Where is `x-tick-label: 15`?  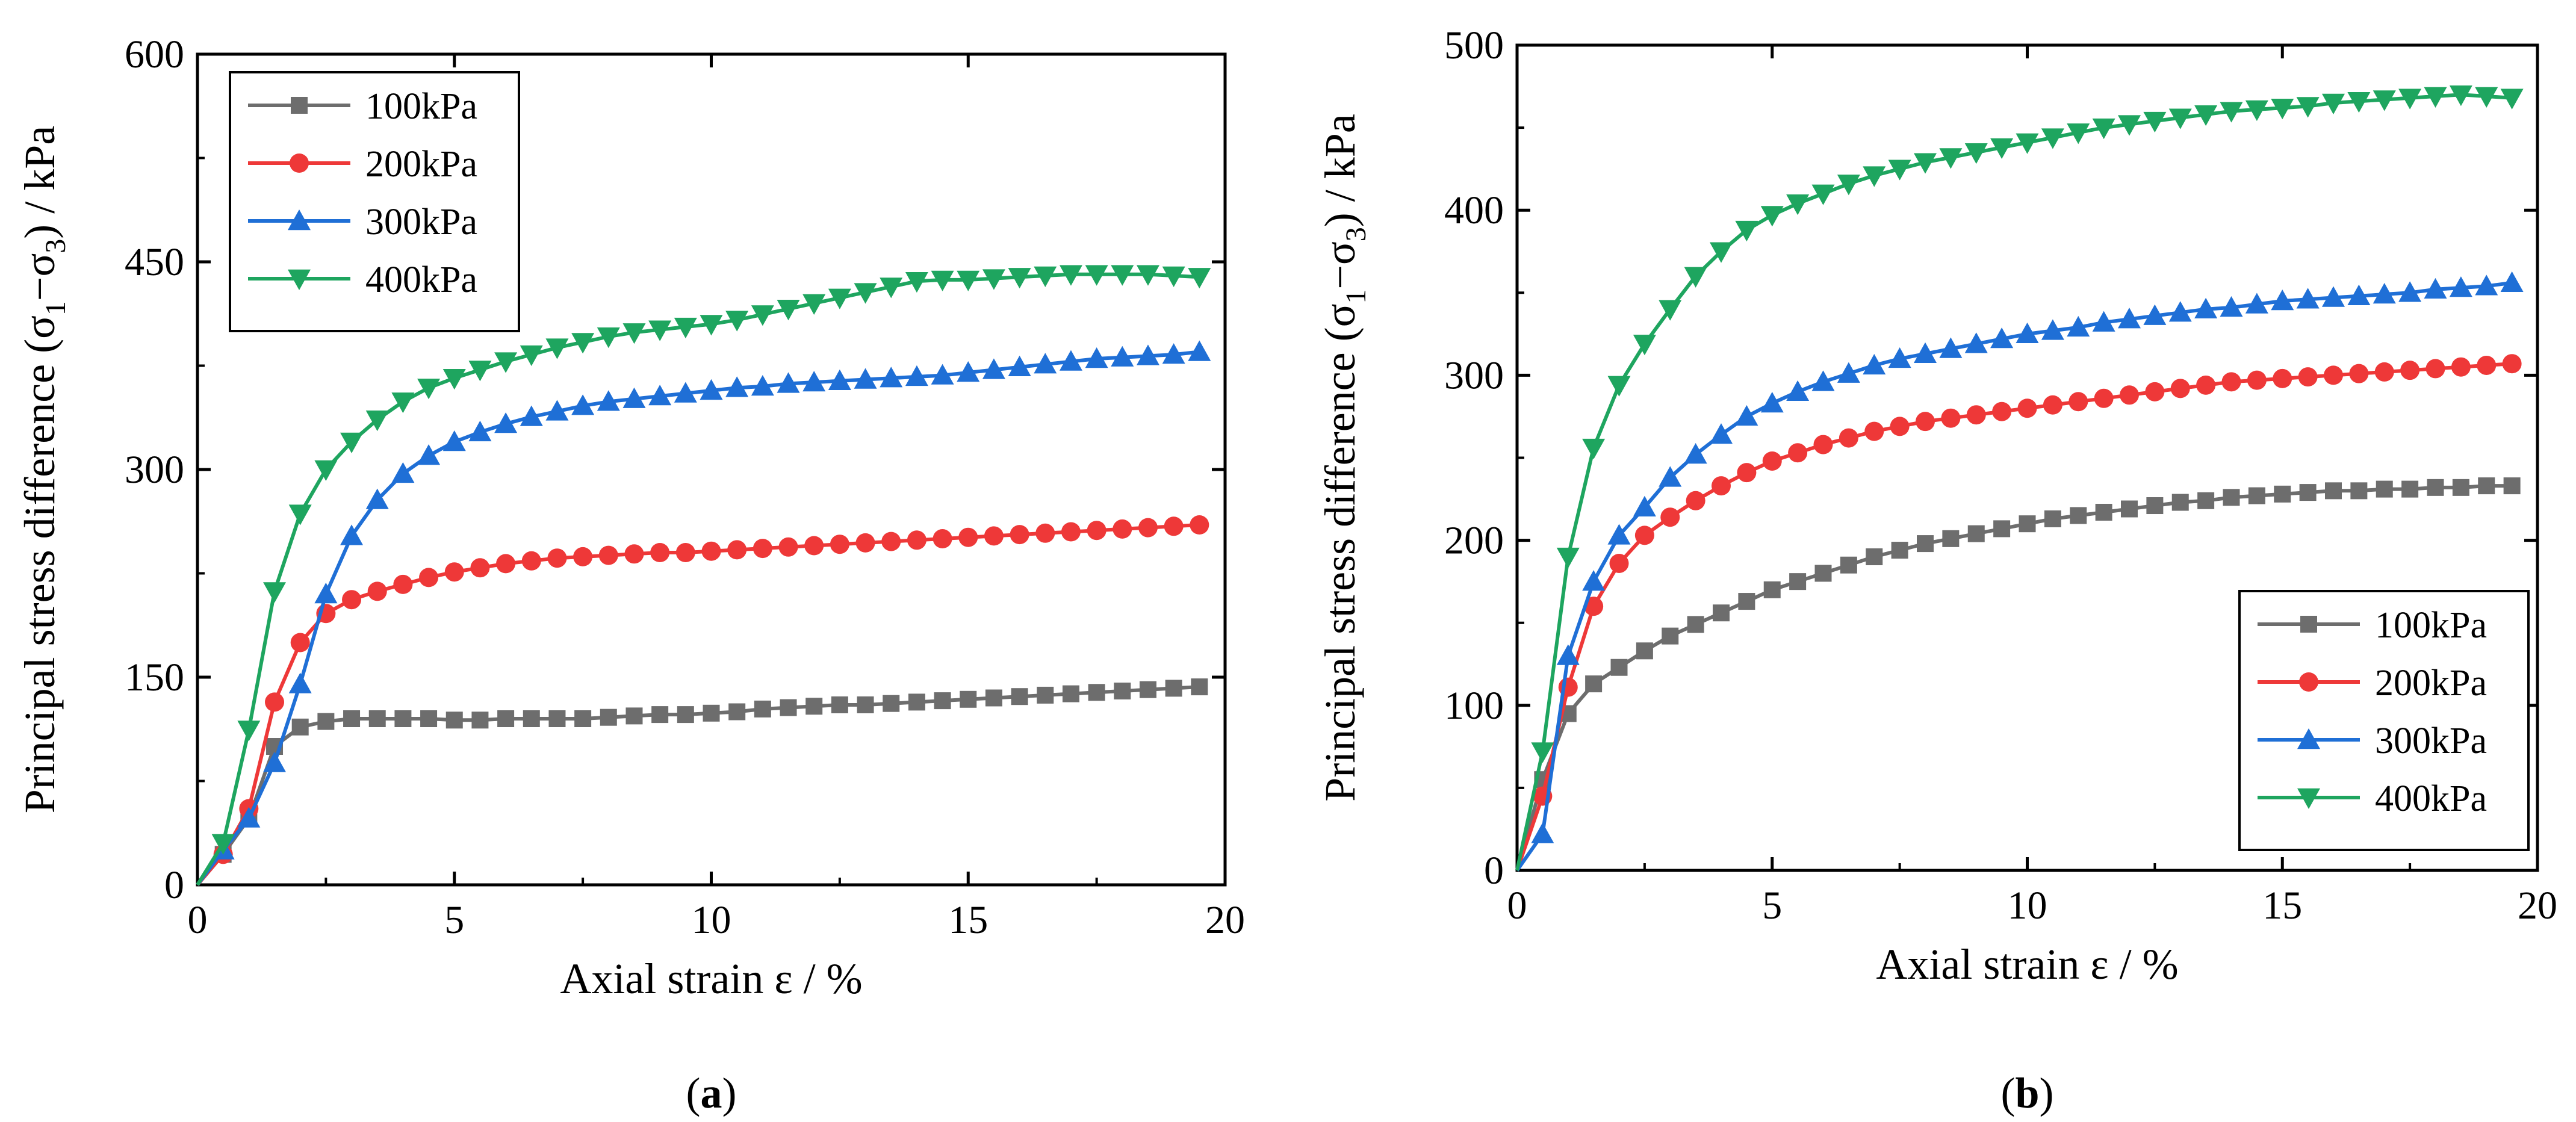 x-tick-label: 15 is located at coordinates (2282, 906).